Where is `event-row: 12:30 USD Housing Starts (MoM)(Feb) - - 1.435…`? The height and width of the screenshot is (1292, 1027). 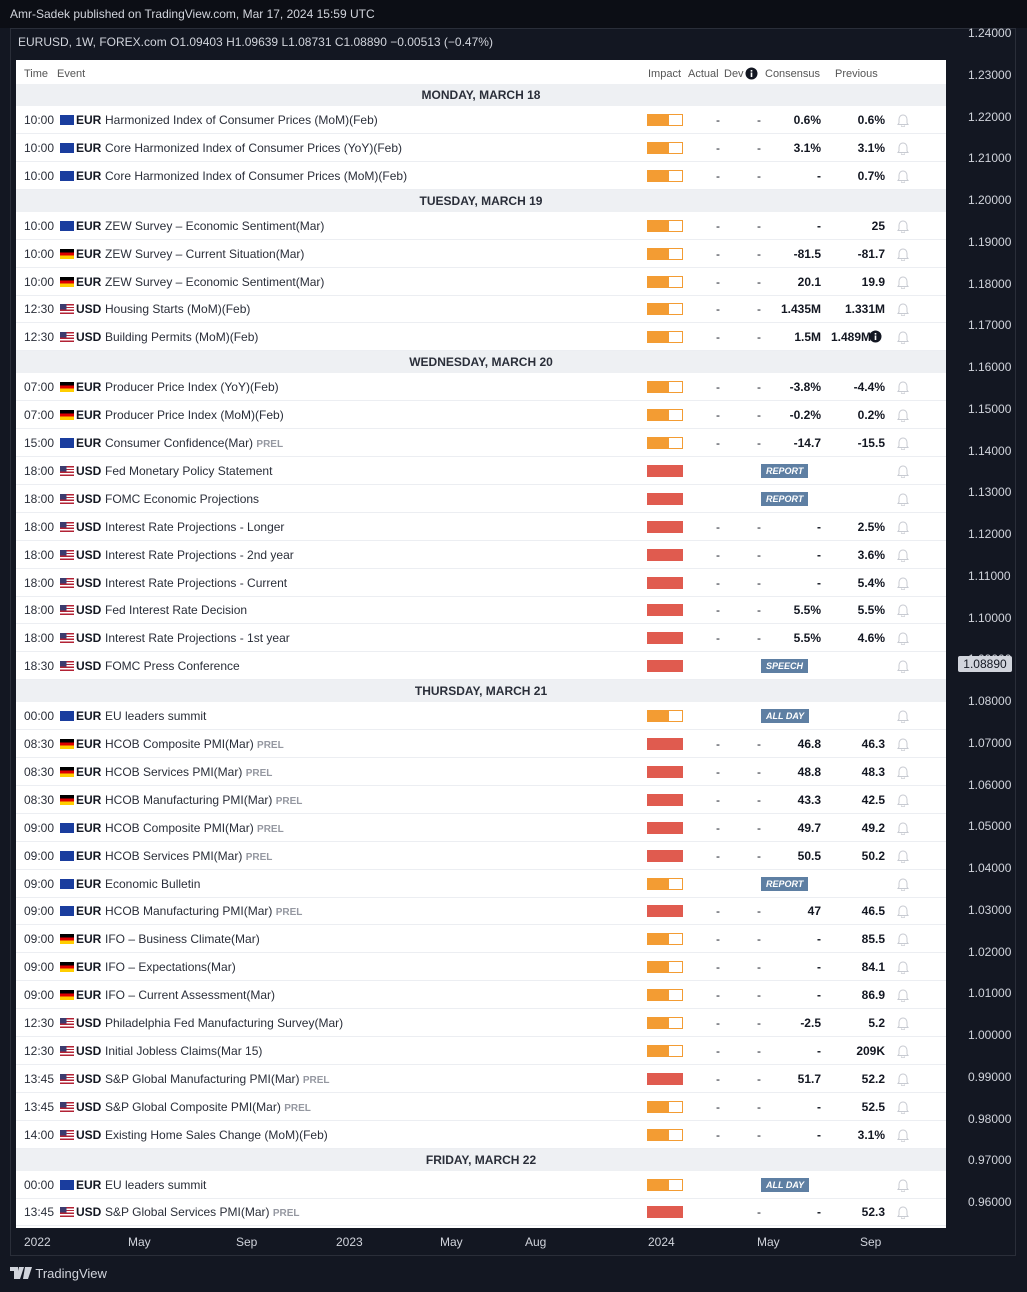 event-row: 12:30 USD Housing Starts (MoM)(Feb) - - 1.435… is located at coordinates (481, 309).